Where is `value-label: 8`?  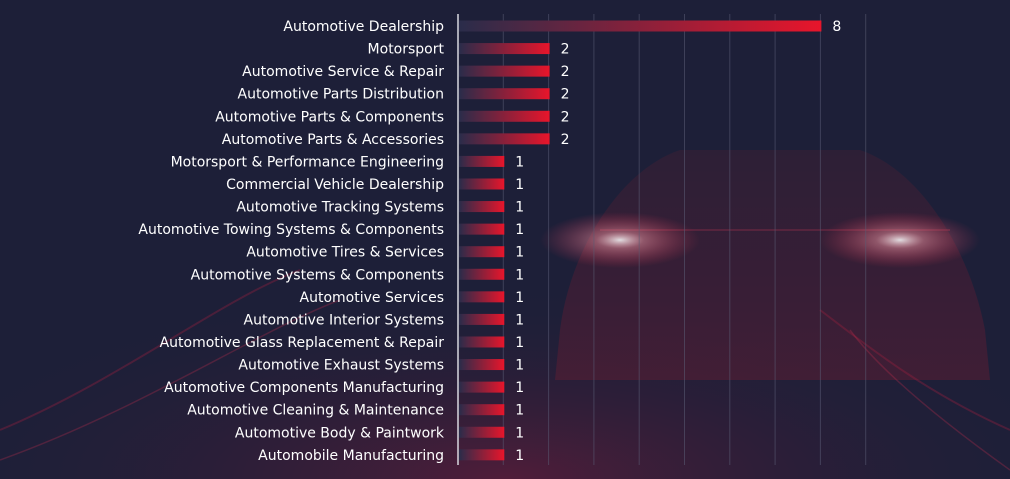 value-label: 8 is located at coordinates (836, 27).